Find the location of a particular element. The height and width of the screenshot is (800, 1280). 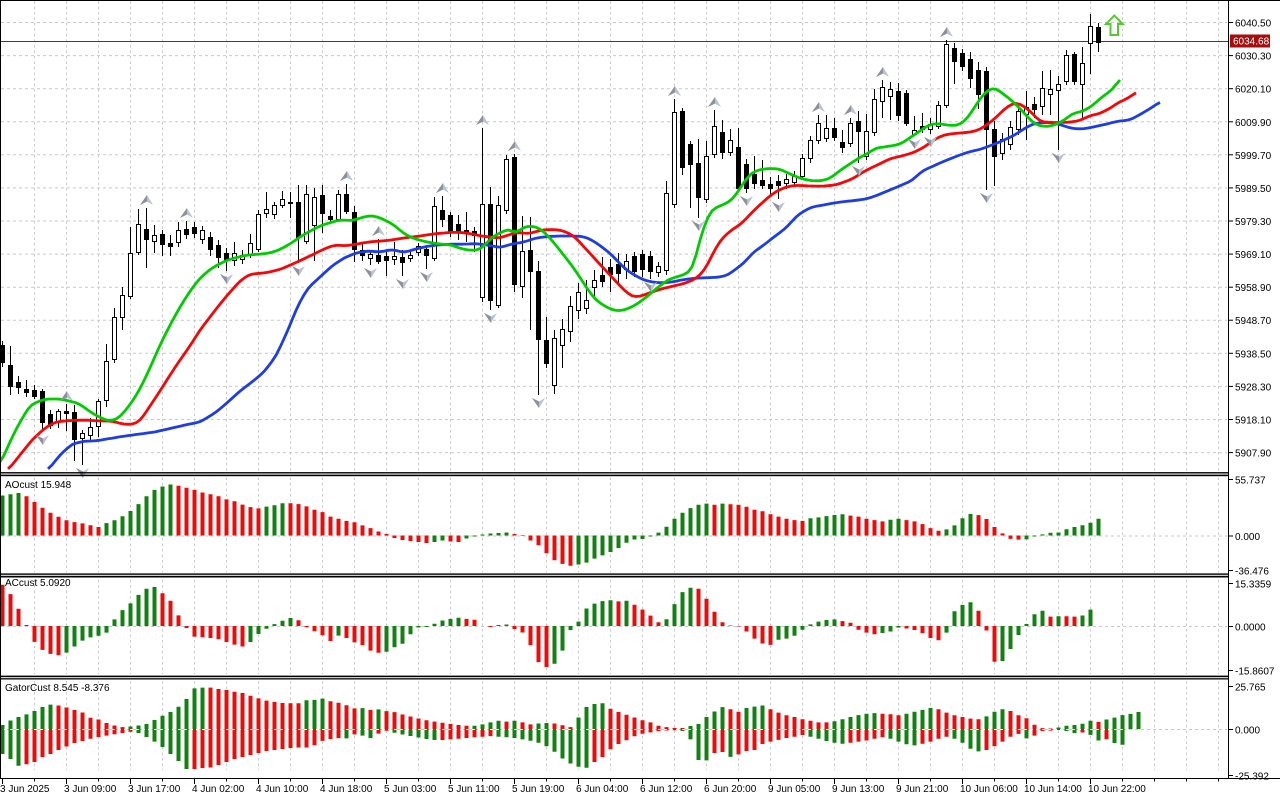

svg-text: 5 Jun 03:00 is located at coordinates (410, 789).